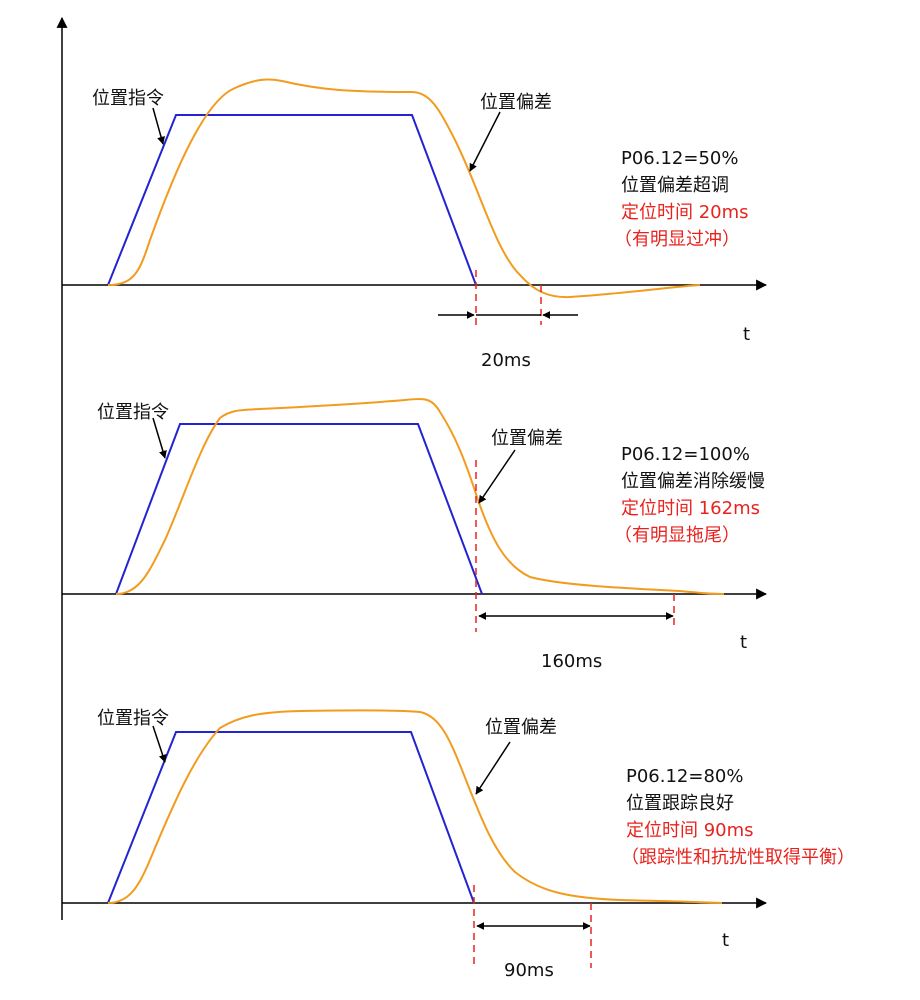 This screenshot has width=920, height=1000. Describe the element at coordinates (738, 857) in the screenshot. I see `note-text-3: （跟踪性和抗扰性取得平衡）` at that location.